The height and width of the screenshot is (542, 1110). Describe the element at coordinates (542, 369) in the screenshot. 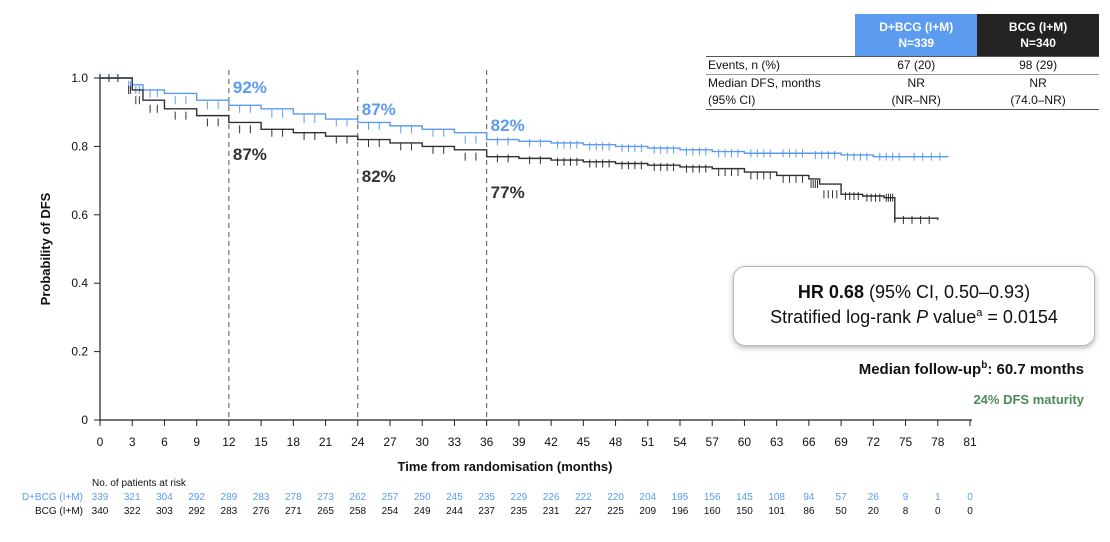

I see `median-follow-up: Median follow-upb: 60.7 months` at that location.